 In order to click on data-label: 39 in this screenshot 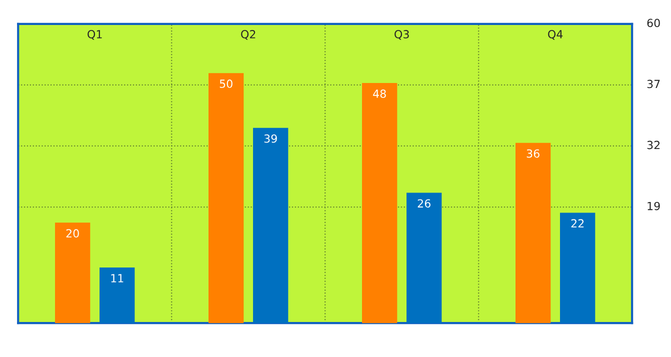, I will do `click(270, 138)`.